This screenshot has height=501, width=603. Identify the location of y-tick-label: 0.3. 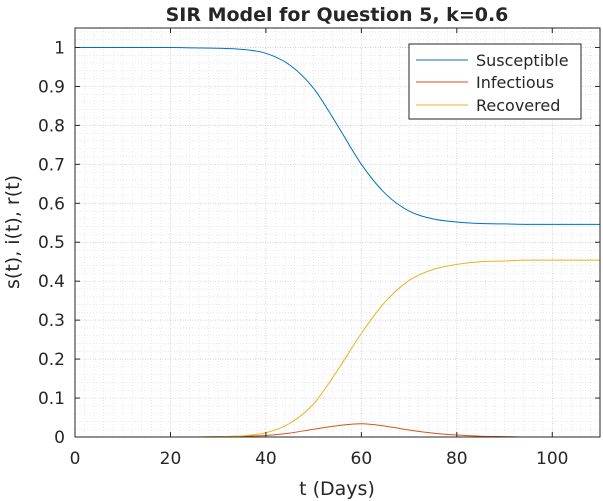
(51, 321).